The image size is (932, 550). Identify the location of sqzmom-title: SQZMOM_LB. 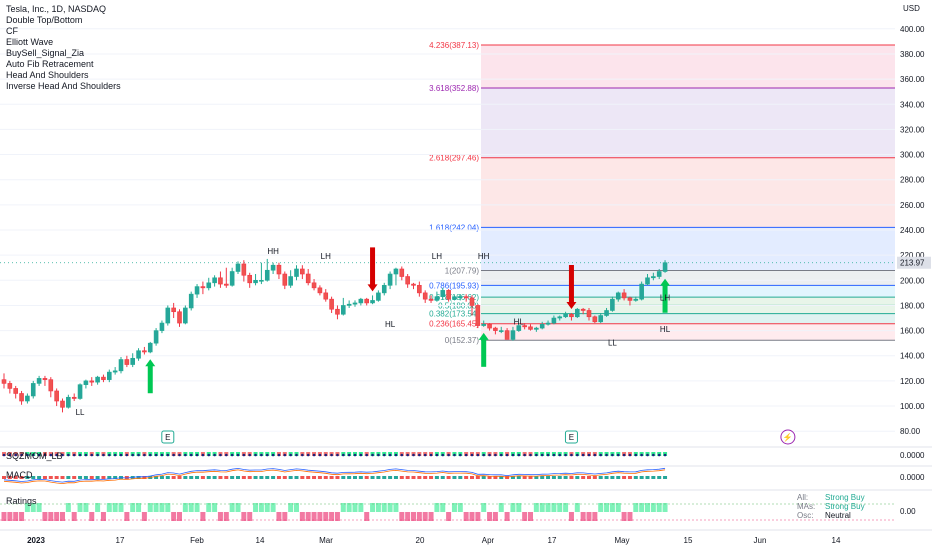
(34, 456).